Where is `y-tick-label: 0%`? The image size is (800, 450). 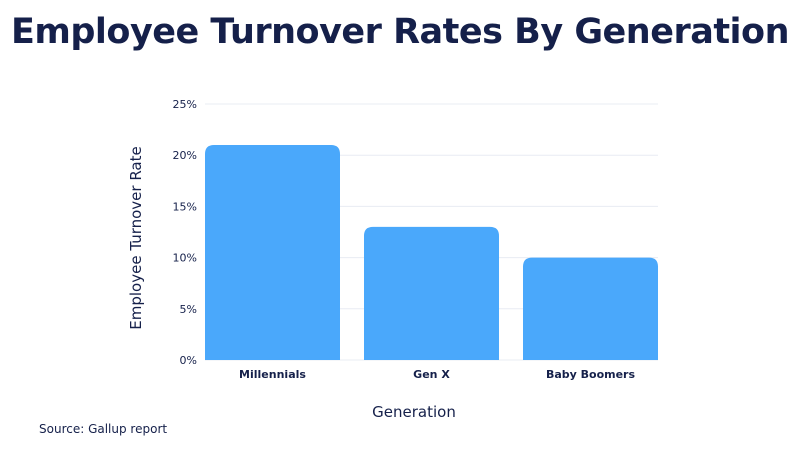
y-tick-label: 0% is located at coordinates (188, 360).